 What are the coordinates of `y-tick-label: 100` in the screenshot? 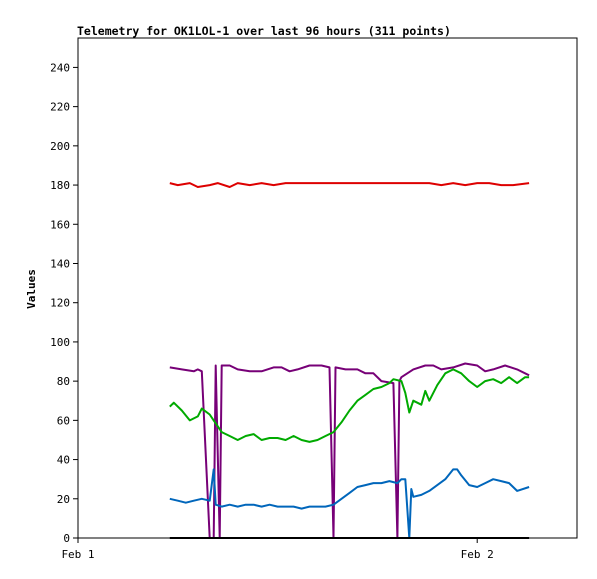 It's located at (60, 342).